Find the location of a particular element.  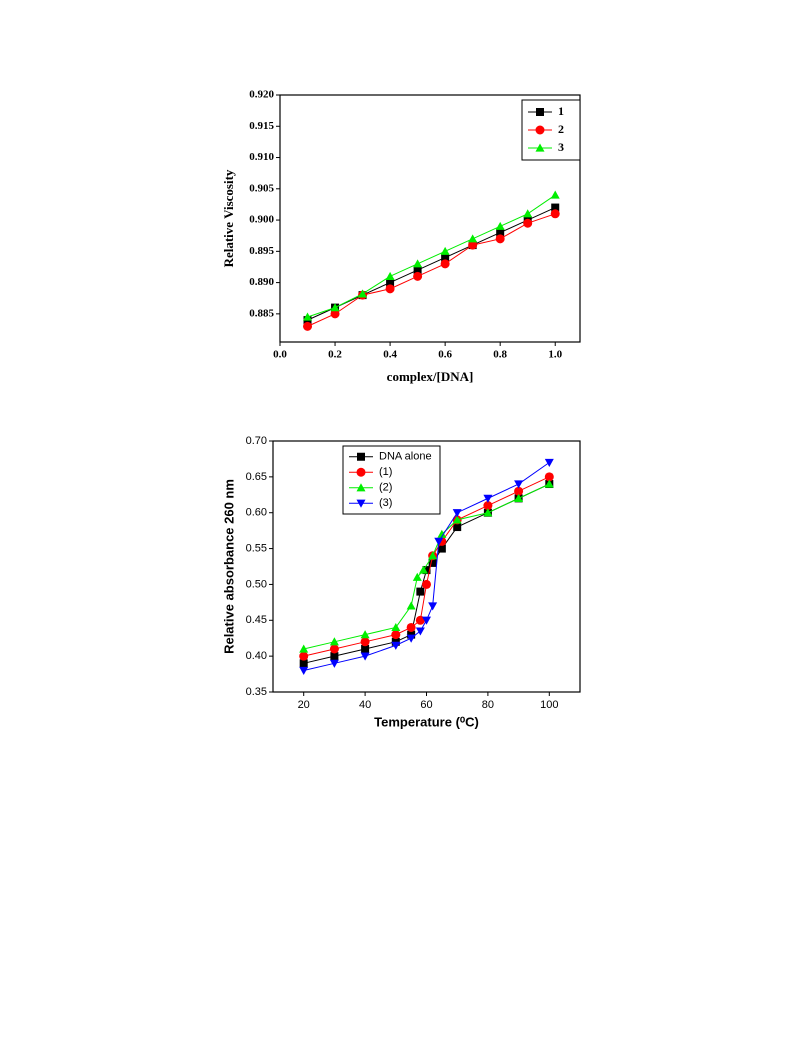

x-tick-label: 0.6 is located at coordinates (445, 355).